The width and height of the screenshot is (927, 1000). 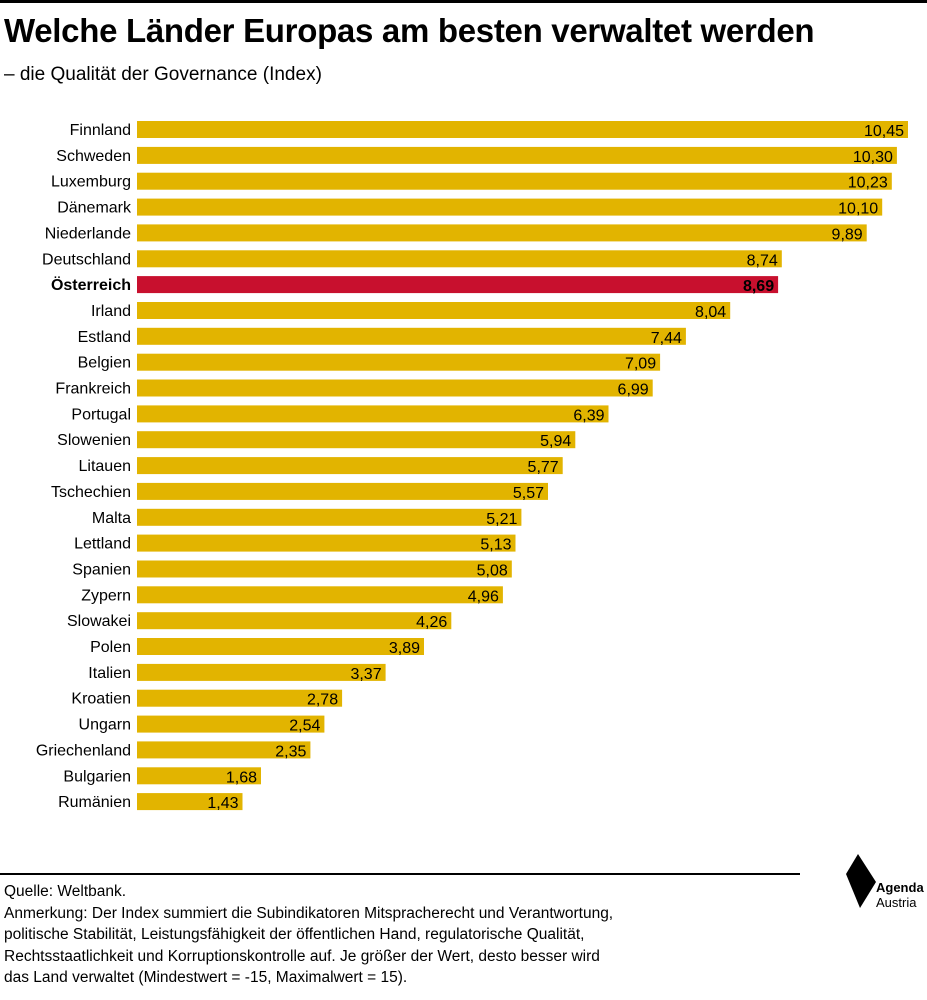 What do you see at coordinates (470, 208) in the screenshot?
I see `bar-row: Dänemark 10,10` at bounding box center [470, 208].